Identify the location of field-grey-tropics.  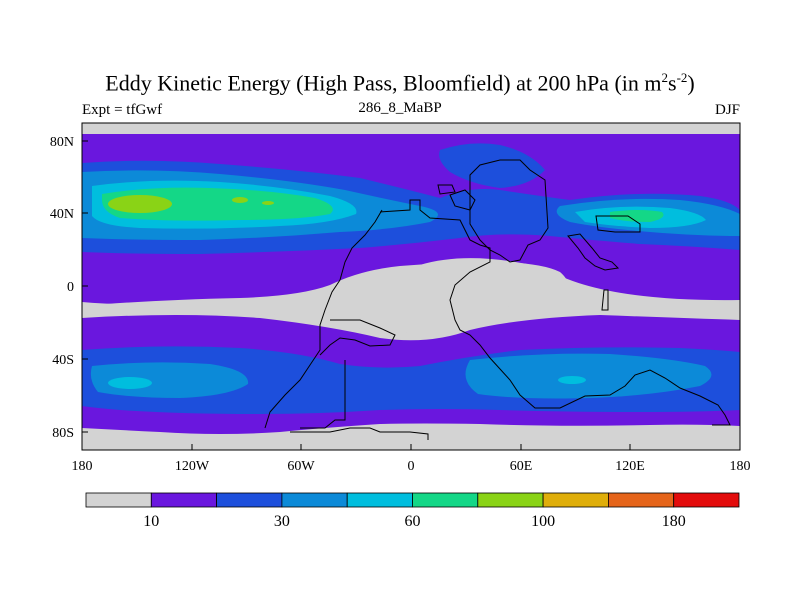
(325, 297).